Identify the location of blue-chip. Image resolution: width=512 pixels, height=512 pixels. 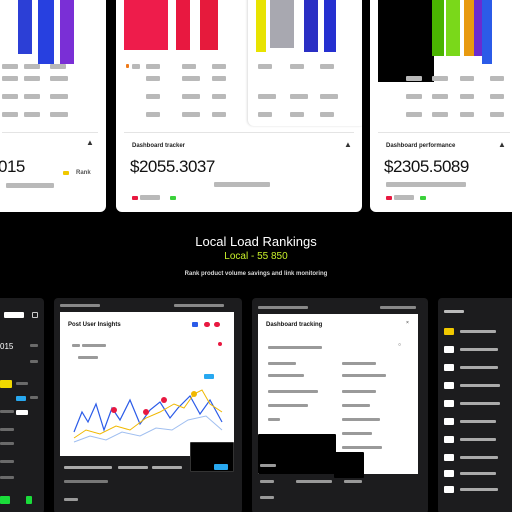
(221, 467).